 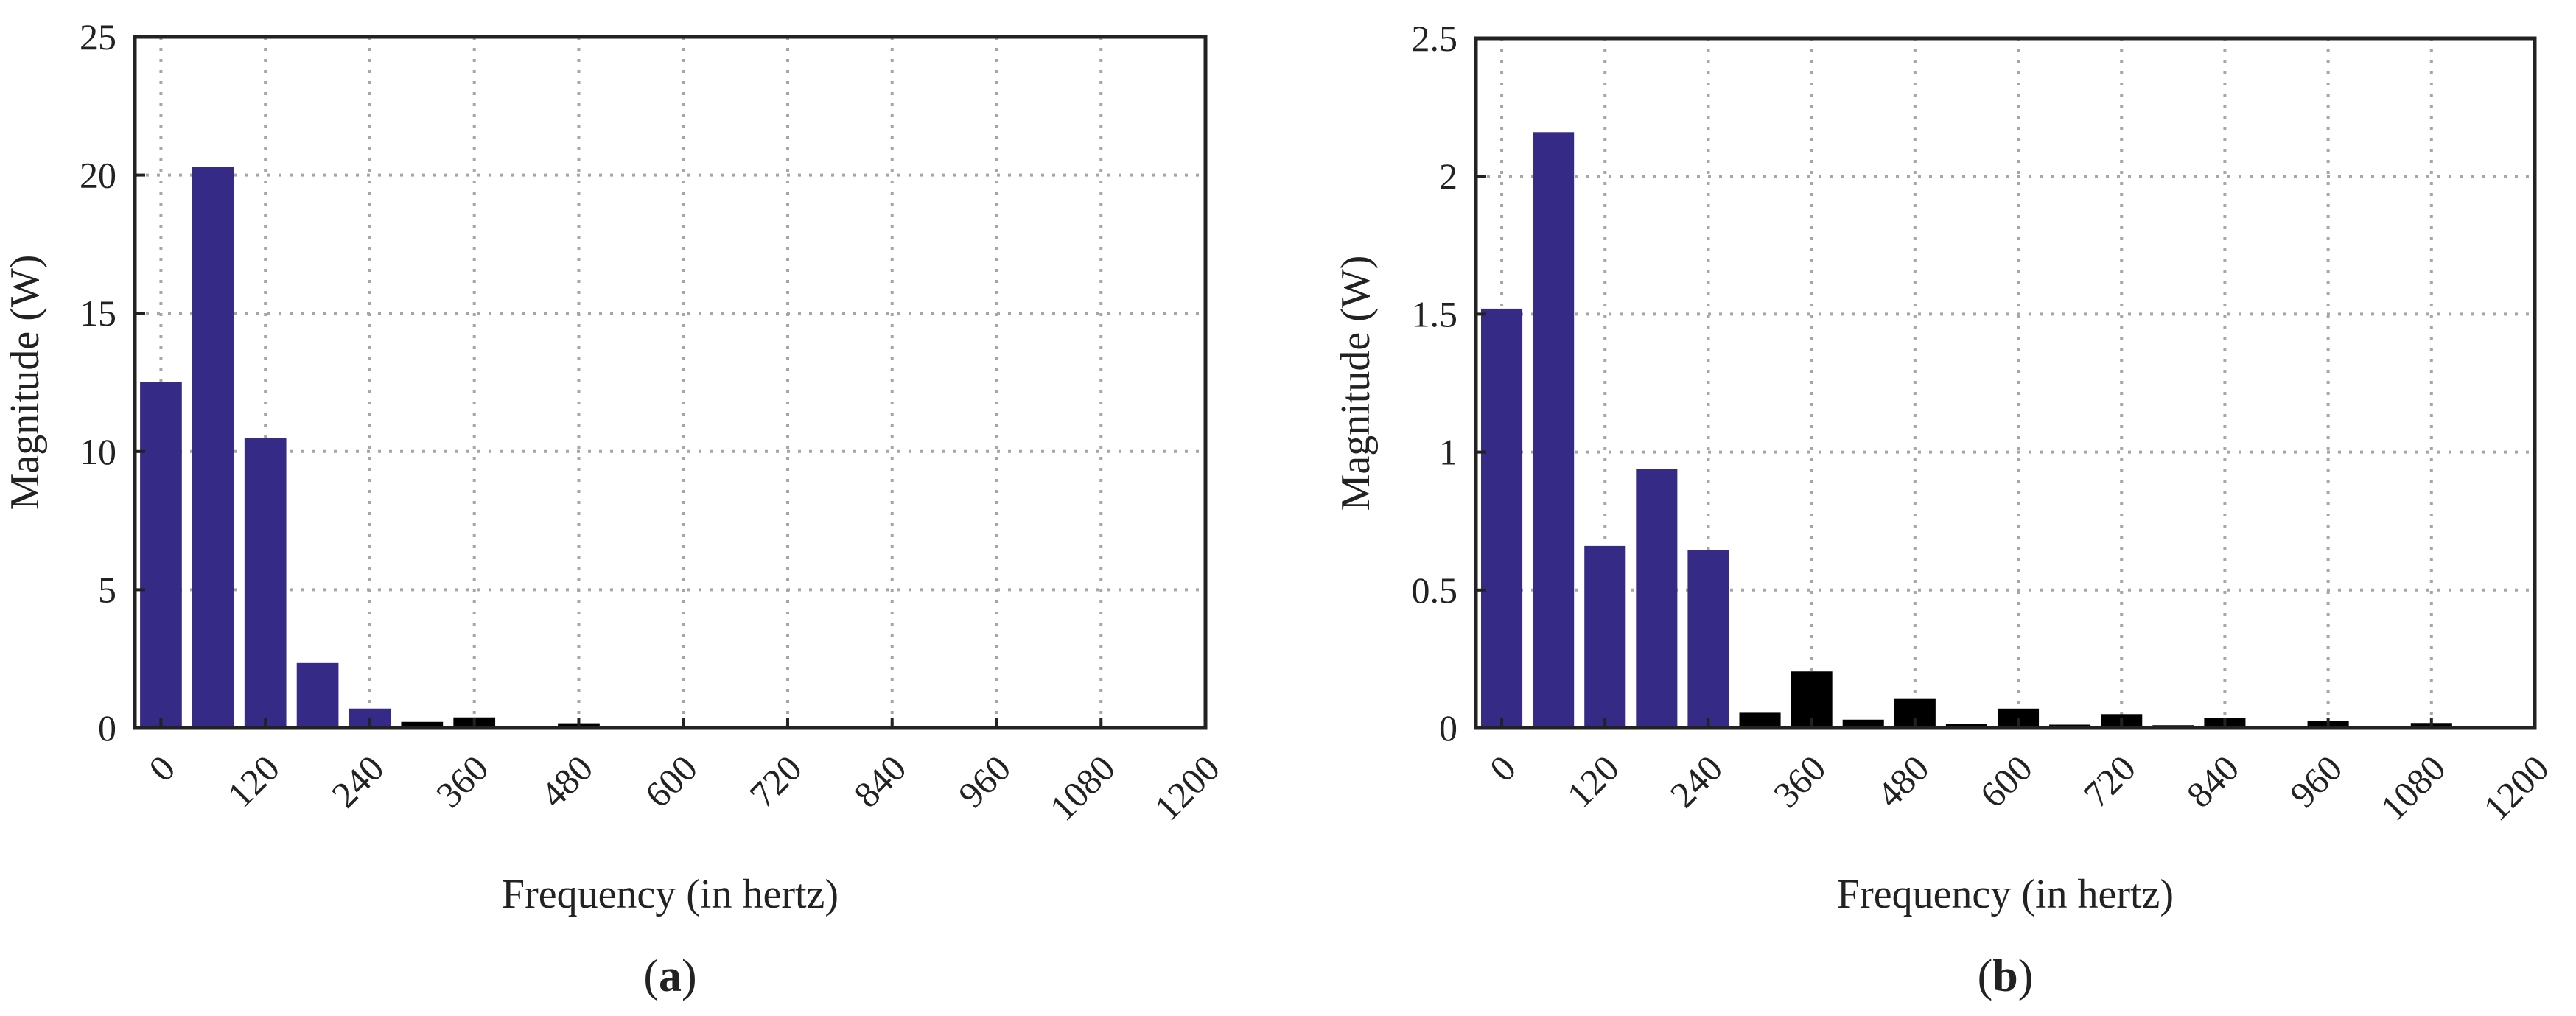 What do you see at coordinates (1448, 176) in the screenshot?
I see `y-tick-label: 2` at bounding box center [1448, 176].